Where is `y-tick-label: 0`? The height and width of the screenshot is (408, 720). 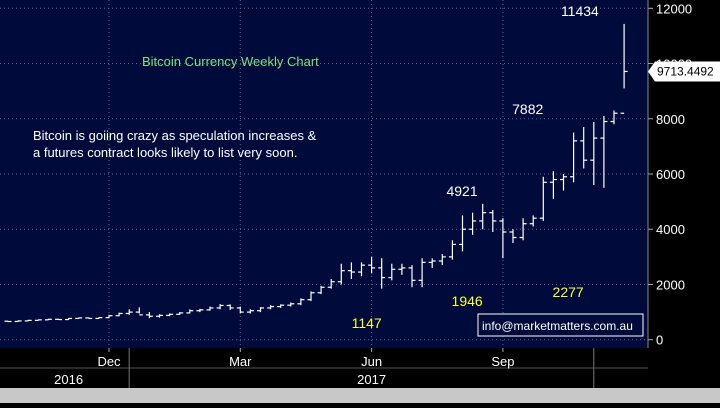 y-tick-label: 0 is located at coordinates (659, 340).